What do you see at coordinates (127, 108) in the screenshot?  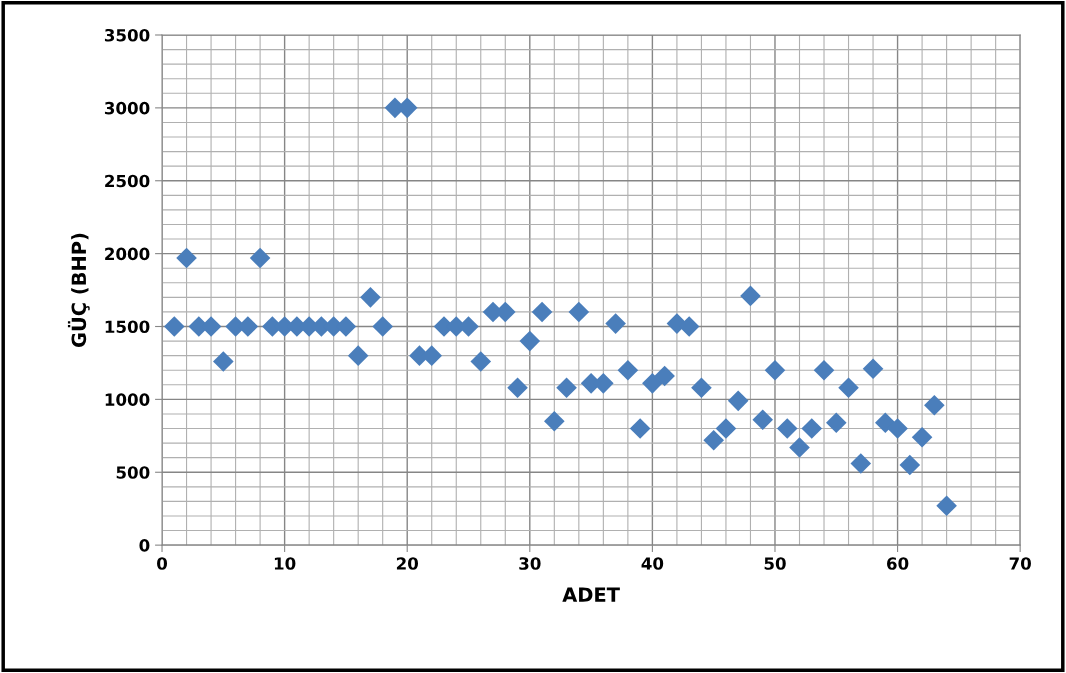 I see `y-tick-label: 3000` at bounding box center [127, 108].